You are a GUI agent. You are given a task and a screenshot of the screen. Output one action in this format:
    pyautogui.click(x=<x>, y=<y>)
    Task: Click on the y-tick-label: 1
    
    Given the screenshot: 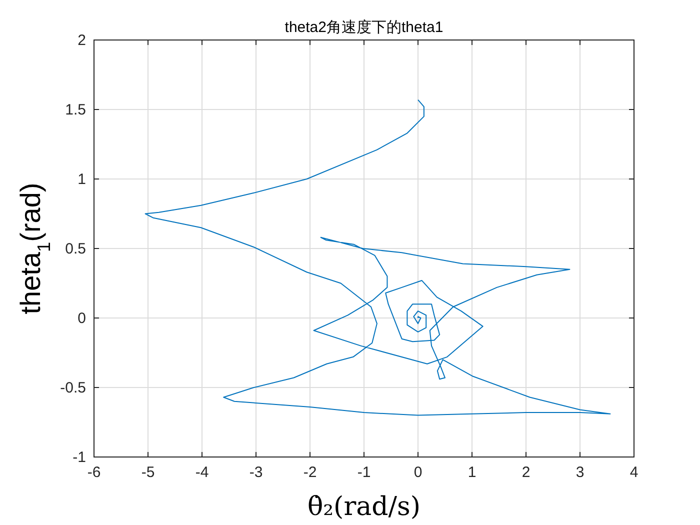 What is the action you would take?
    pyautogui.click(x=82, y=179)
    